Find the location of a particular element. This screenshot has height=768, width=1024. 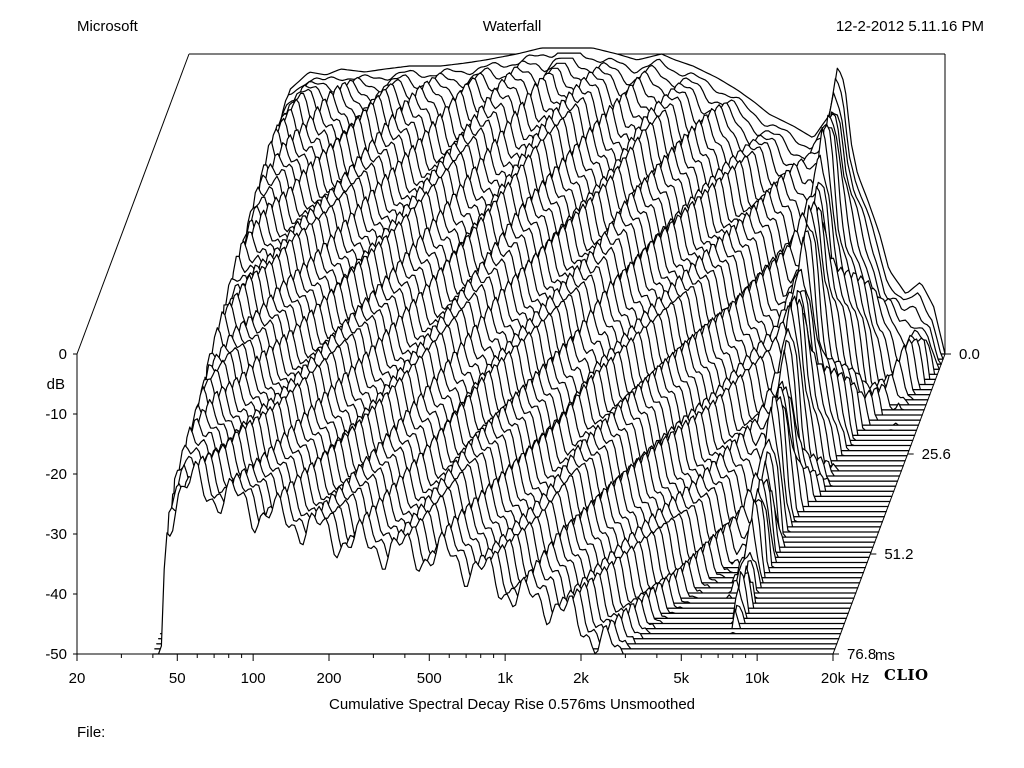

y-axis-unit: dB is located at coordinates (56, 384).